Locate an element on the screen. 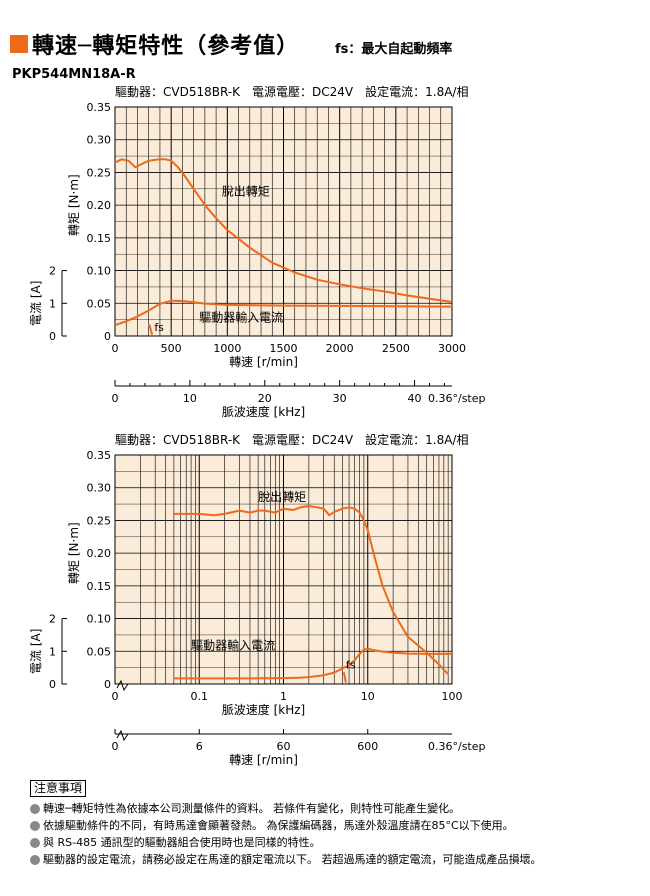 The height and width of the screenshot is (896, 650). x-tick-label: 1 is located at coordinates (283, 696).